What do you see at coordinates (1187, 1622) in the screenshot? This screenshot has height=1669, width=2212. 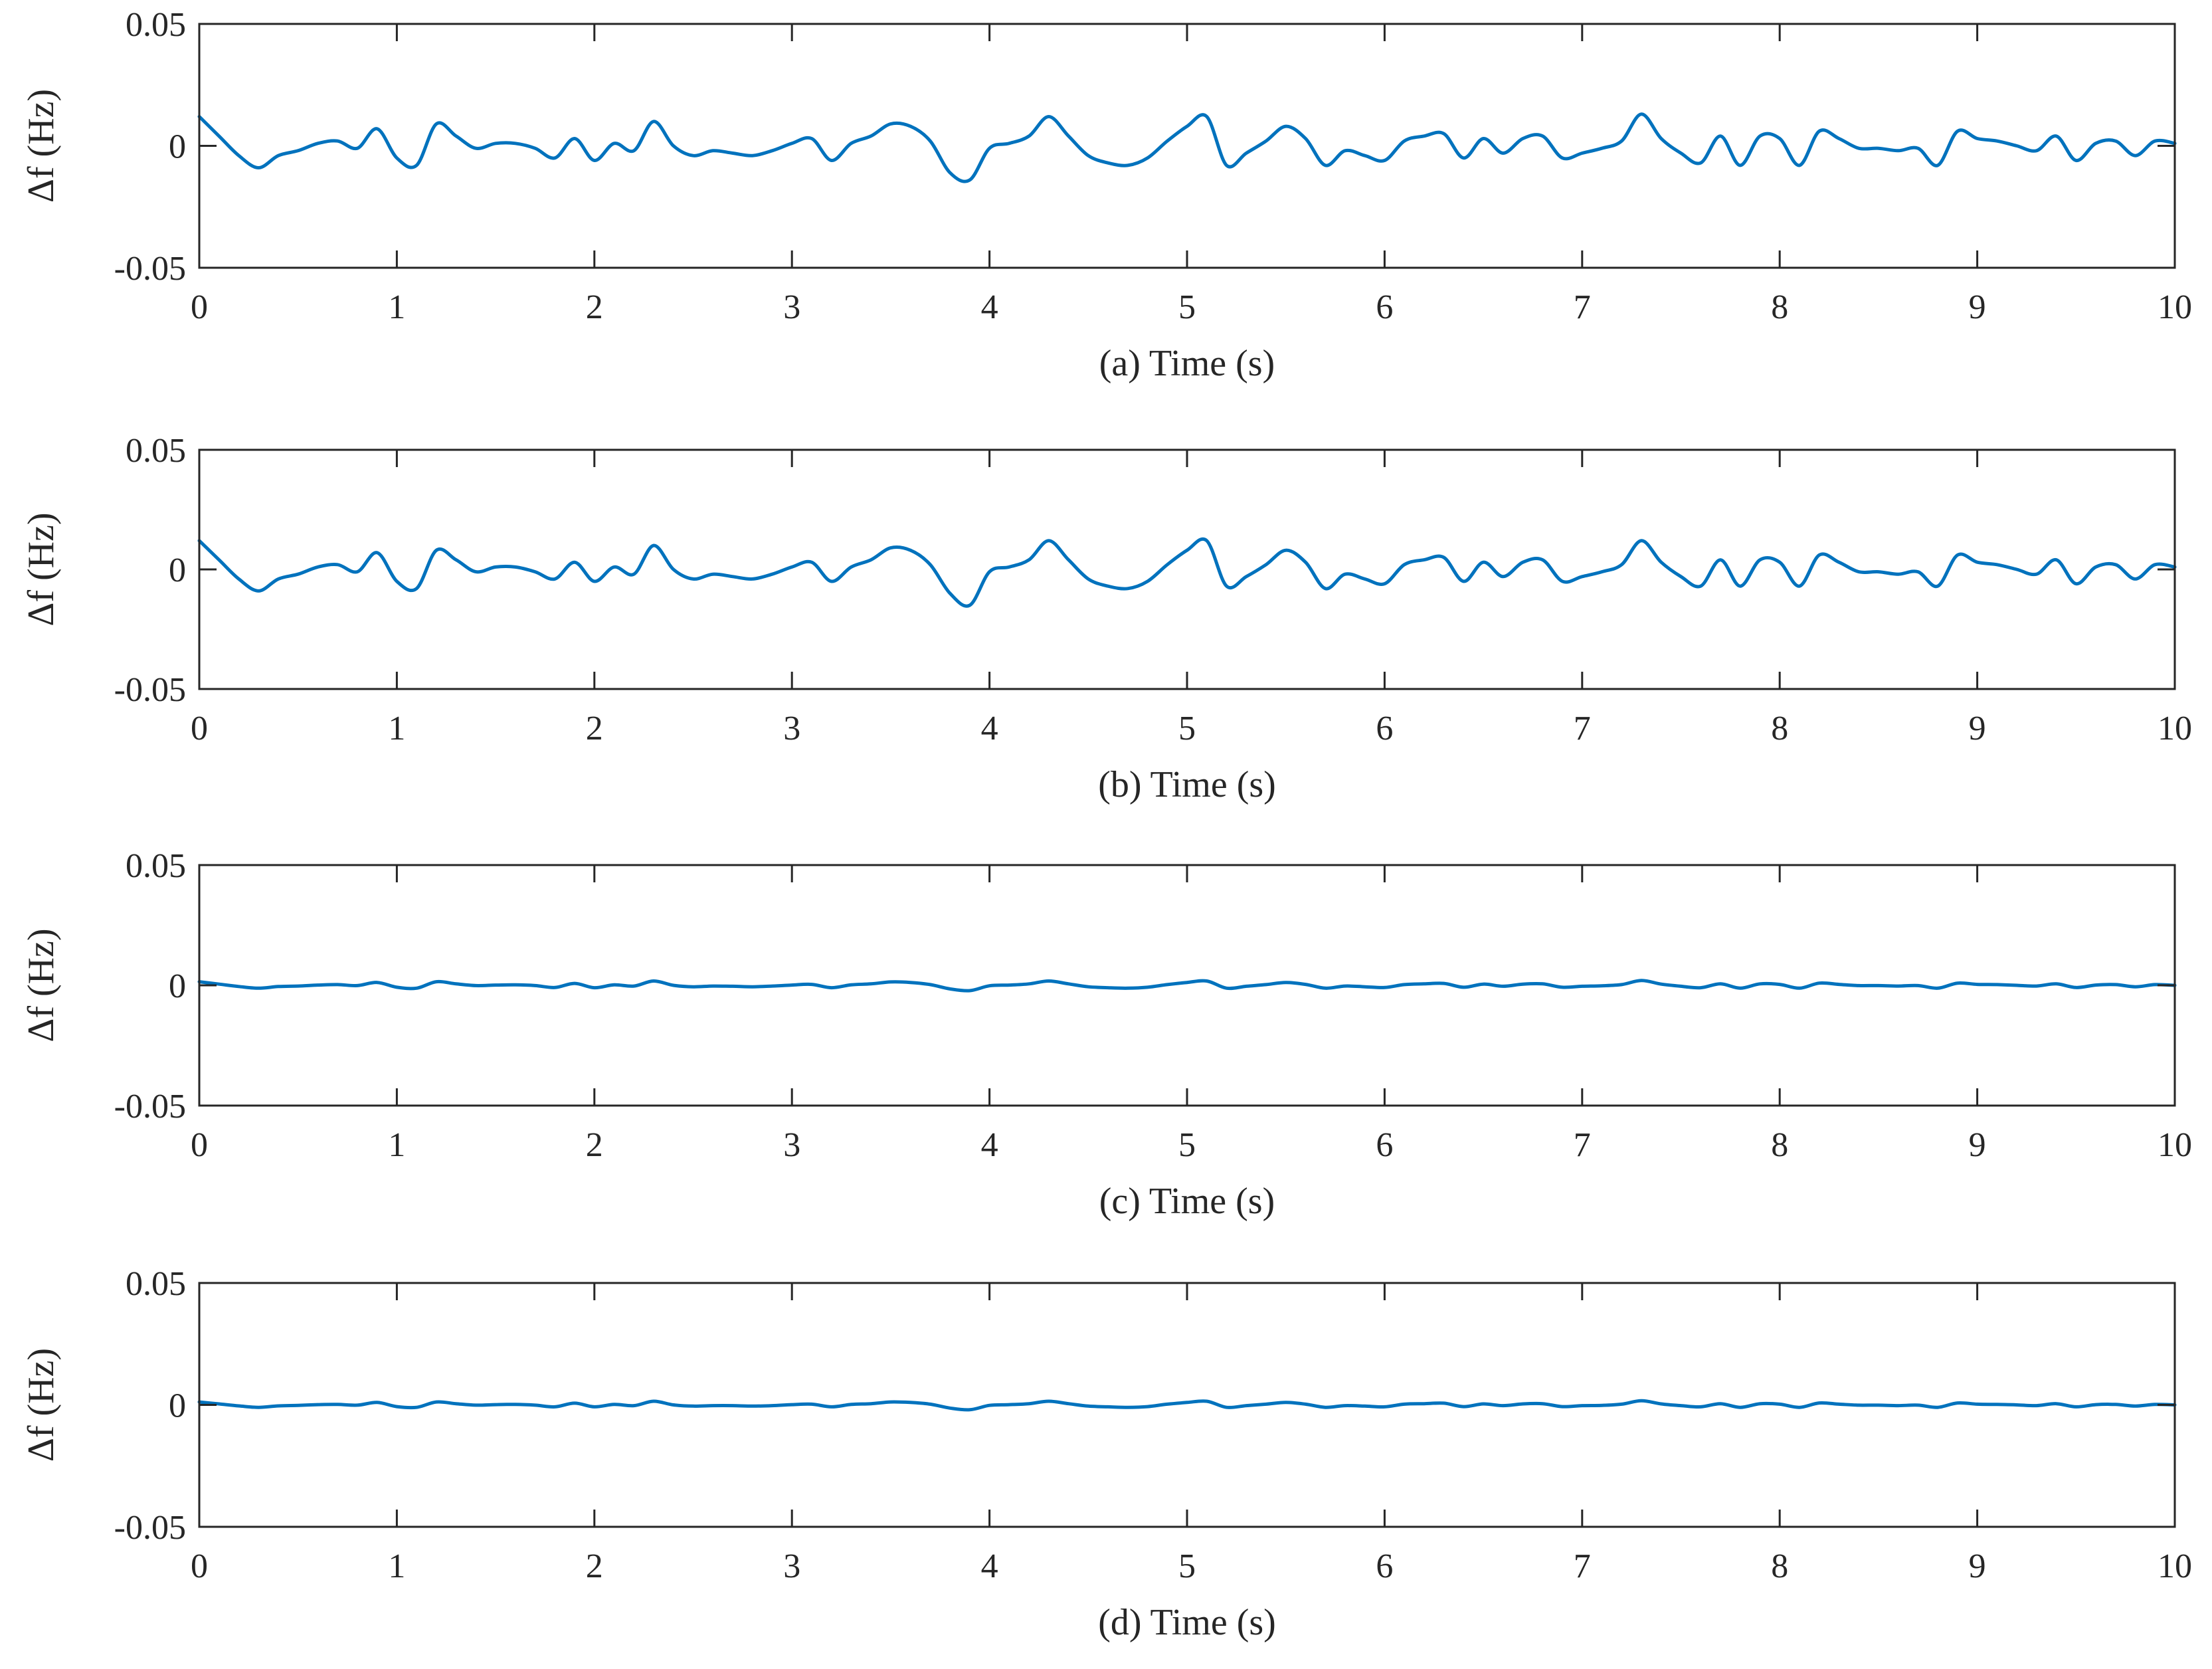 I see `x-axis-label: (d) Time (s)` at bounding box center [1187, 1622].